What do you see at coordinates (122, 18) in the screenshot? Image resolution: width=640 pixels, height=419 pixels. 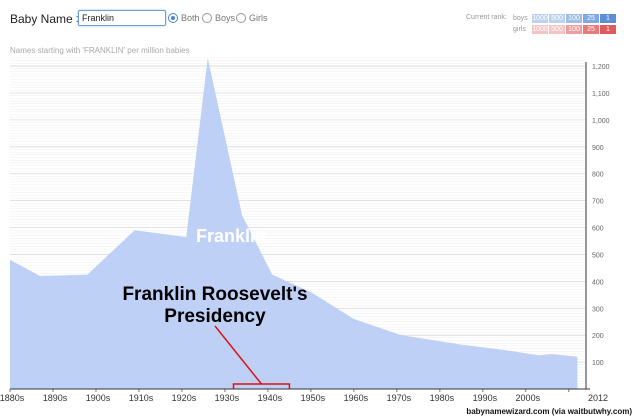 I see `name-search-input` at bounding box center [122, 18].